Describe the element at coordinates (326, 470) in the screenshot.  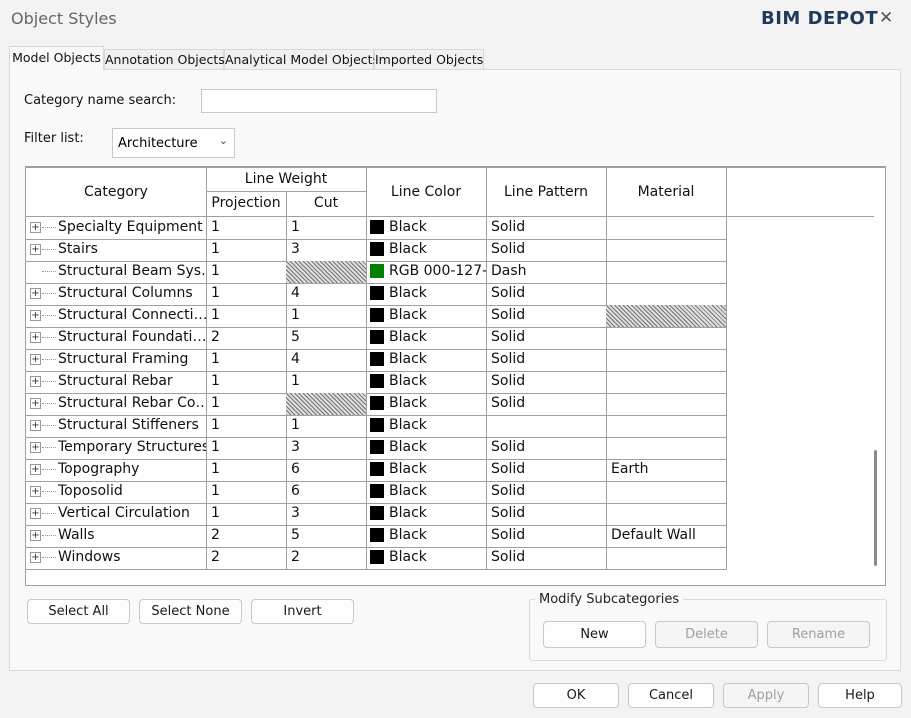
I see `cell-cut: 6` at that location.